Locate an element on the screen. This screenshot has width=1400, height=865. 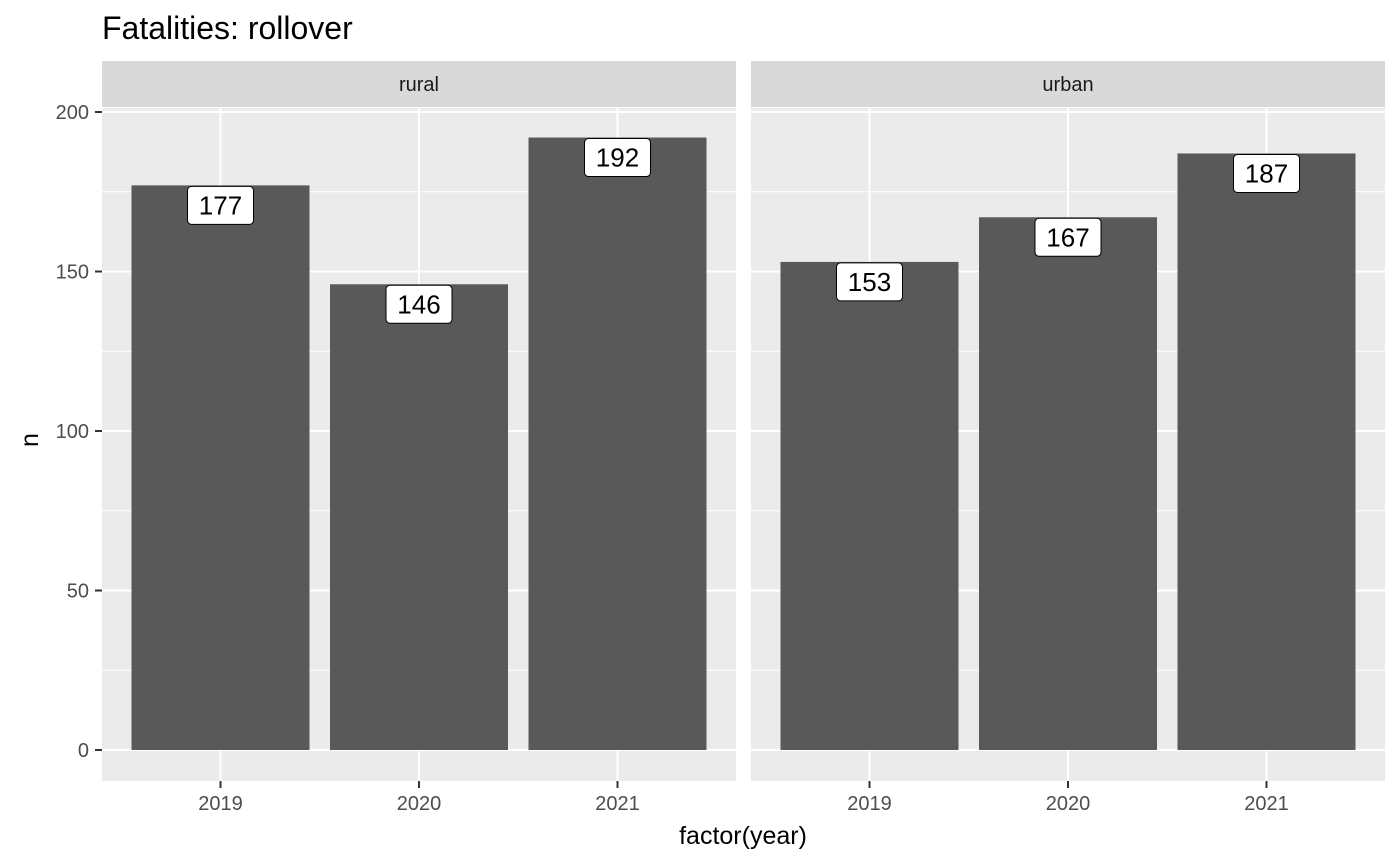
facet-strip-label: rural is located at coordinates (419, 85).